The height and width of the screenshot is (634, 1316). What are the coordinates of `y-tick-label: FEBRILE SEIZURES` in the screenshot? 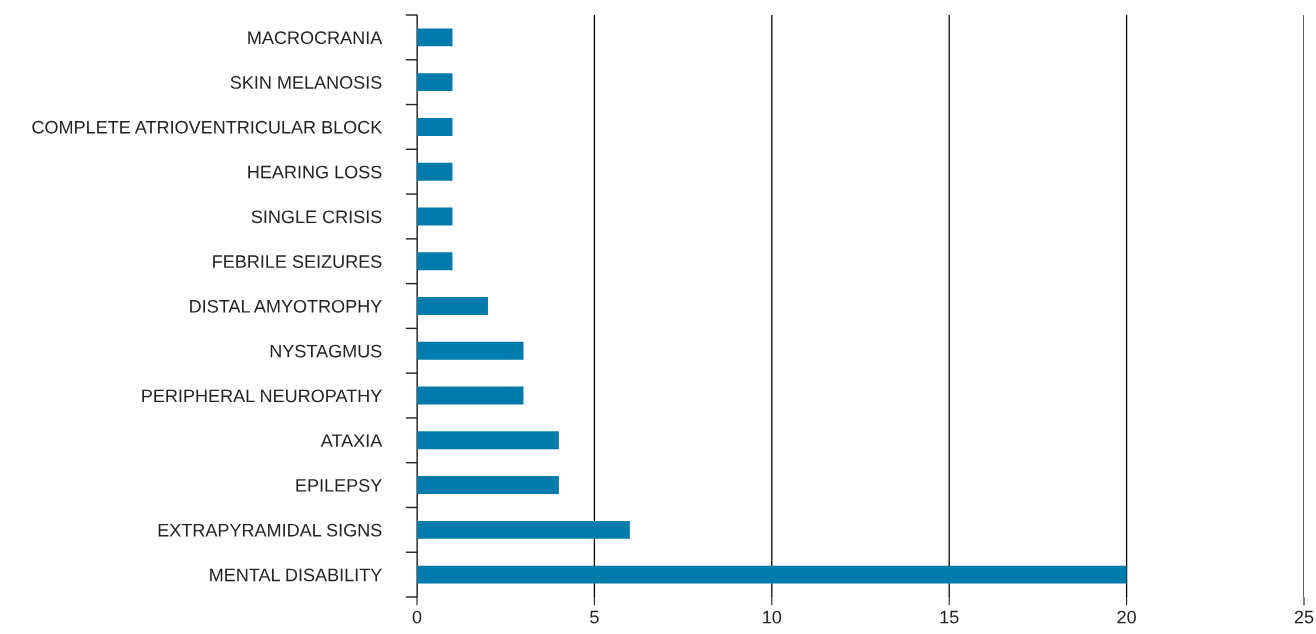 It's located at (297, 261).